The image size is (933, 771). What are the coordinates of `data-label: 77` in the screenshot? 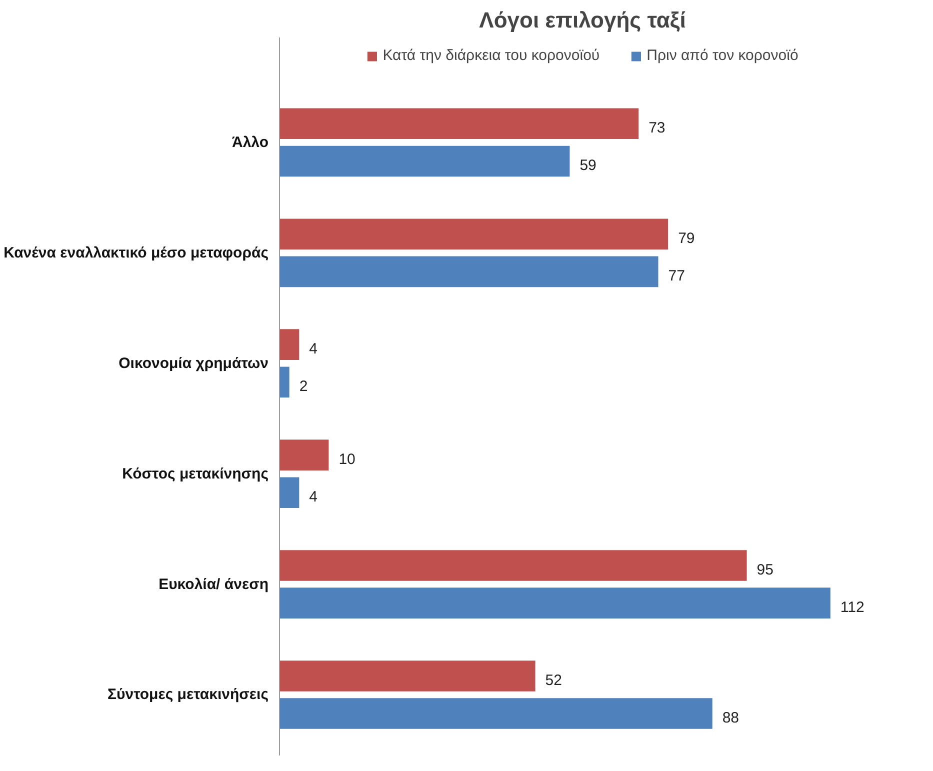 It's located at (676, 276).